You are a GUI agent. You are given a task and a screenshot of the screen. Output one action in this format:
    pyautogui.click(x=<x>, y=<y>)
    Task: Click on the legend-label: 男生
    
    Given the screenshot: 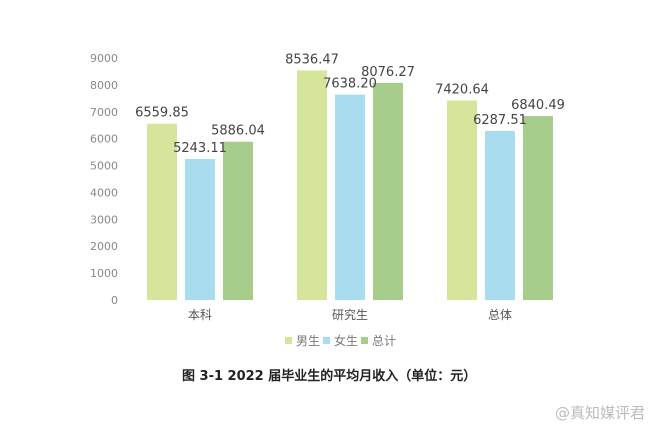 What is the action you would take?
    pyautogui.click(x=308, y=341)
    